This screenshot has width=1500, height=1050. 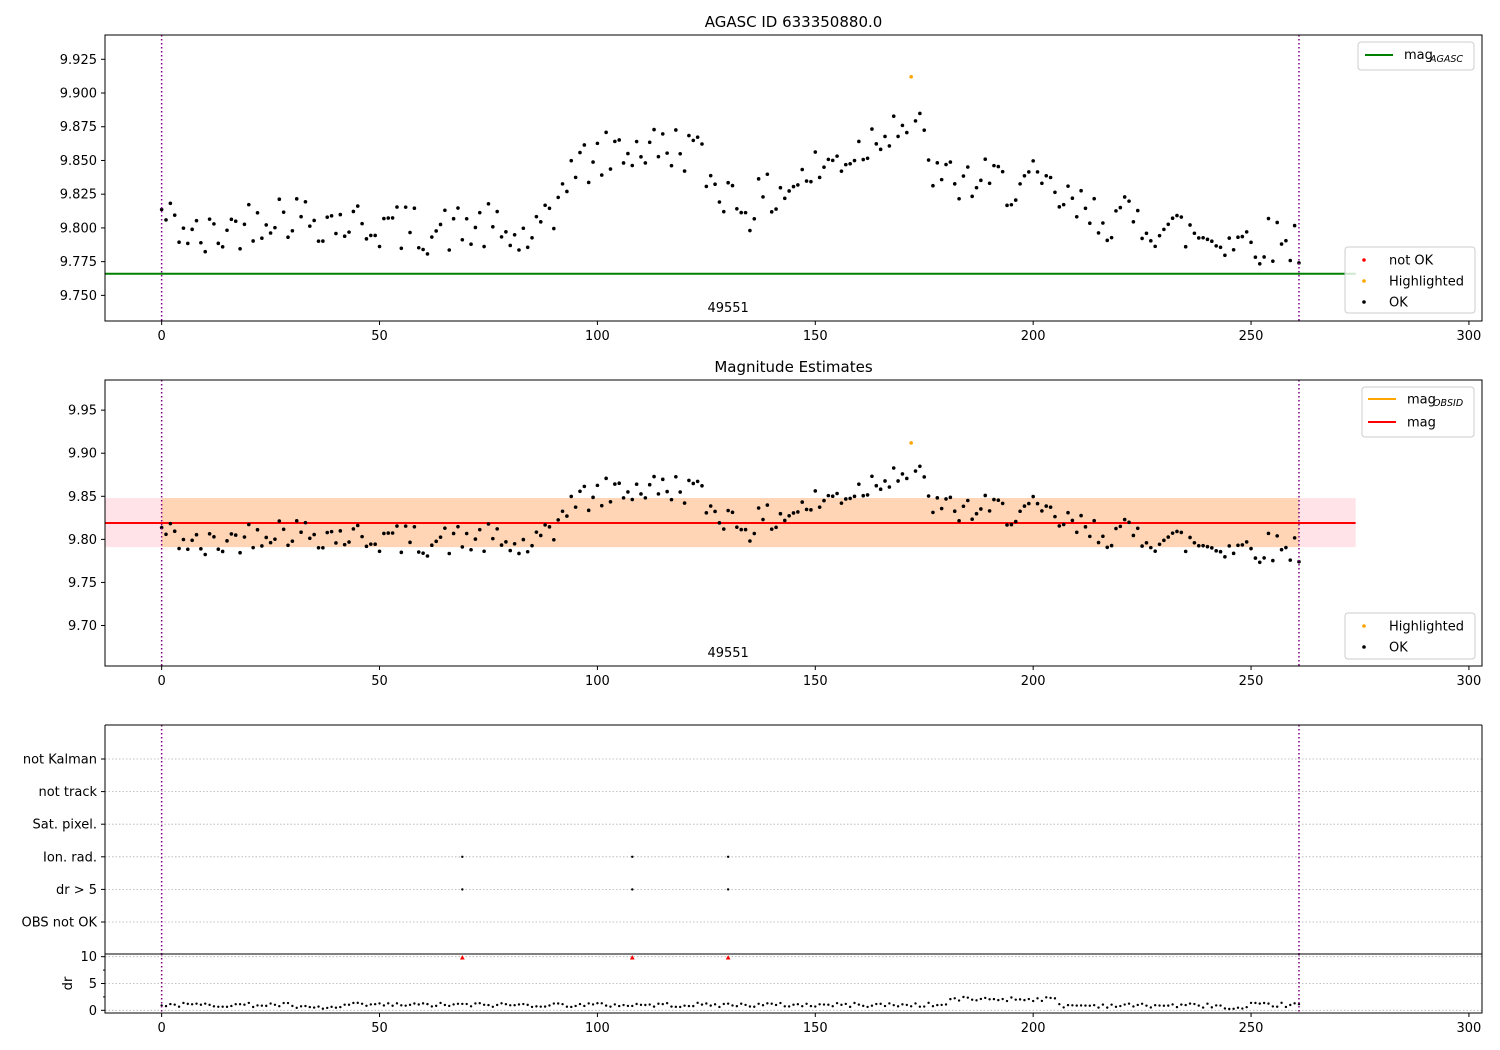 What do you see at coordinates (632, 957) in the screenshot?
I see `dr-outlier-marker` at bounding box center [632, 957].